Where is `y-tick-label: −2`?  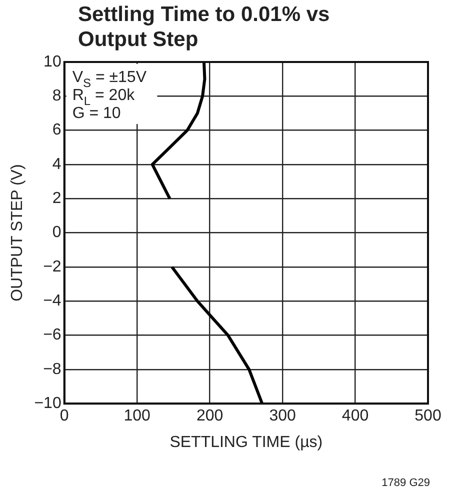
y-tick-label: −2 is located at coordinates (52, 267).